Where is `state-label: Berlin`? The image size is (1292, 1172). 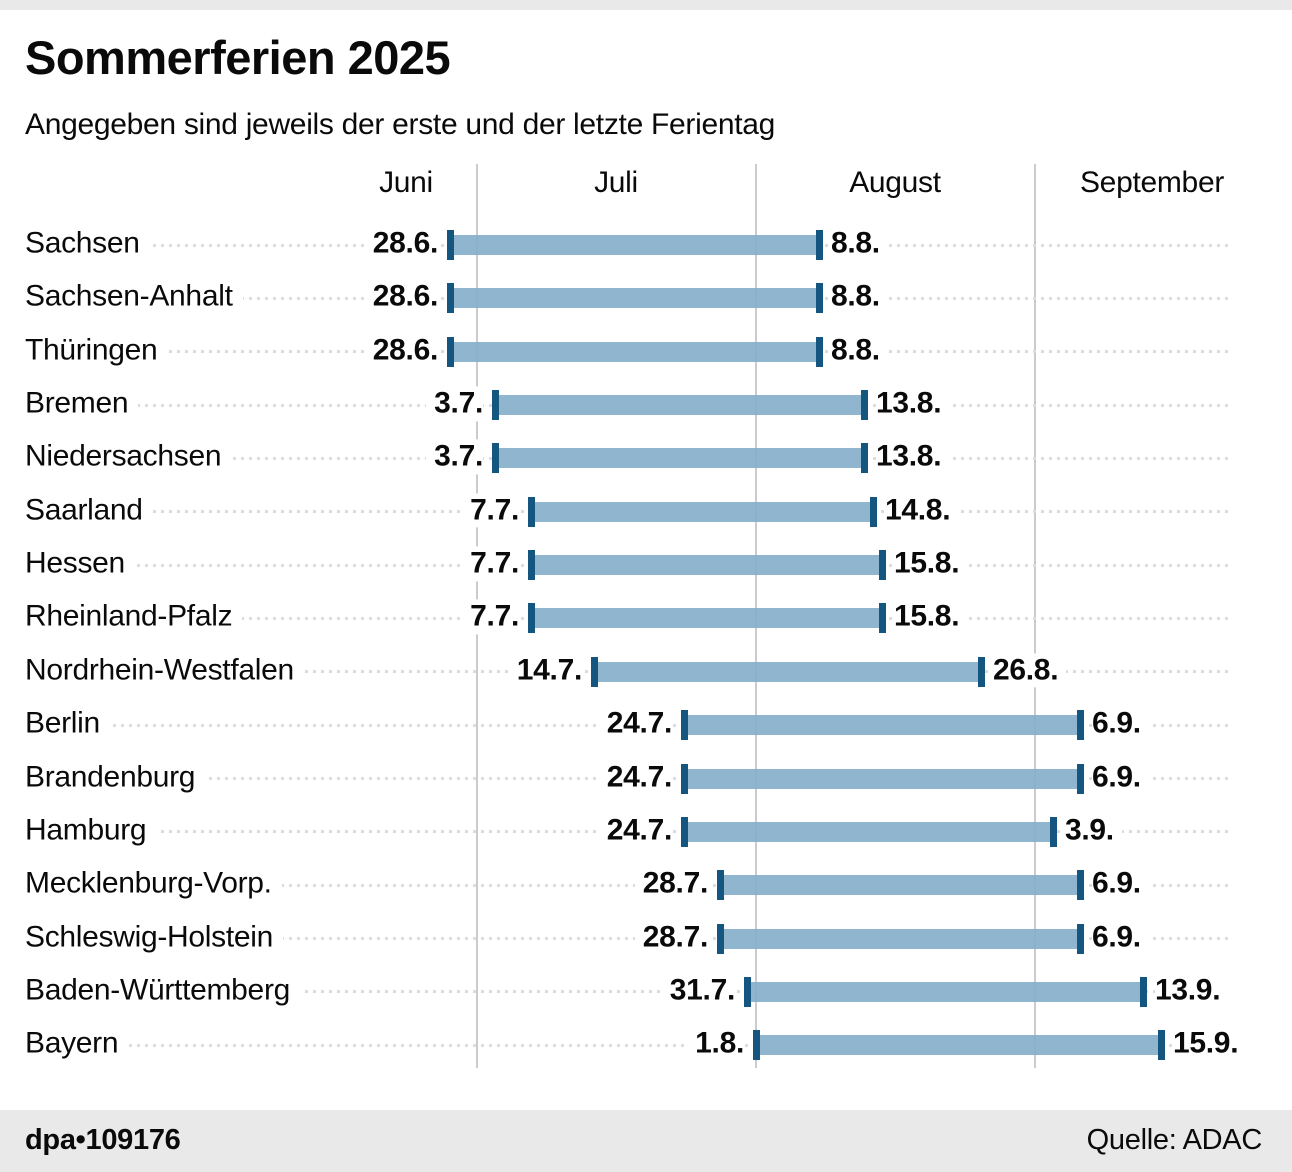 state-label: Berlin is located at coordinates (67, 724).